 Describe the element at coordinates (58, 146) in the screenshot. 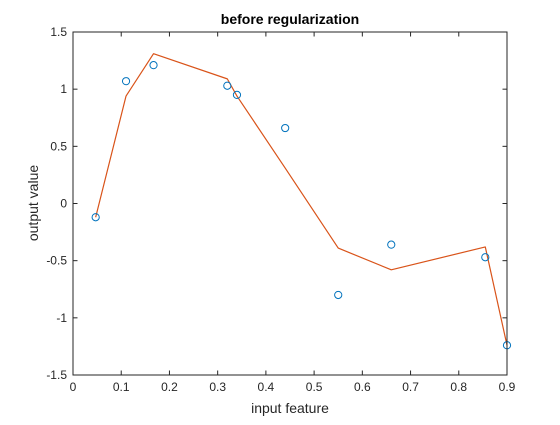

I see `y-tick-label: 0.5` at that location.